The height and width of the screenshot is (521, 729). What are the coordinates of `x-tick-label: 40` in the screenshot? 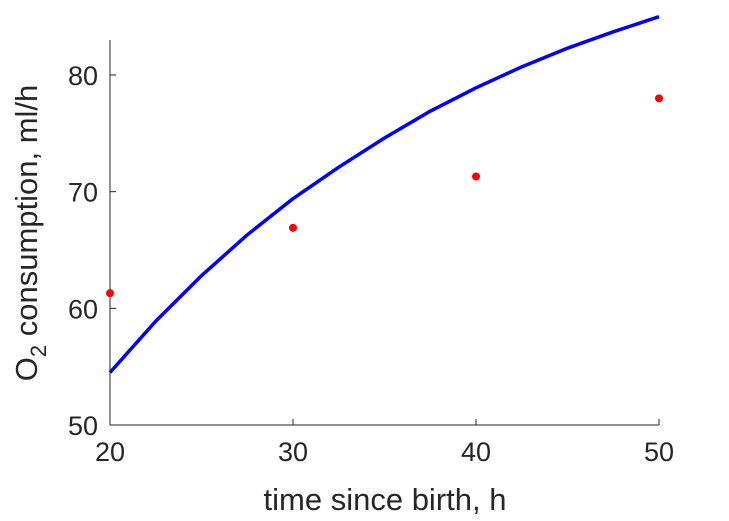 It's located at (476, 452).